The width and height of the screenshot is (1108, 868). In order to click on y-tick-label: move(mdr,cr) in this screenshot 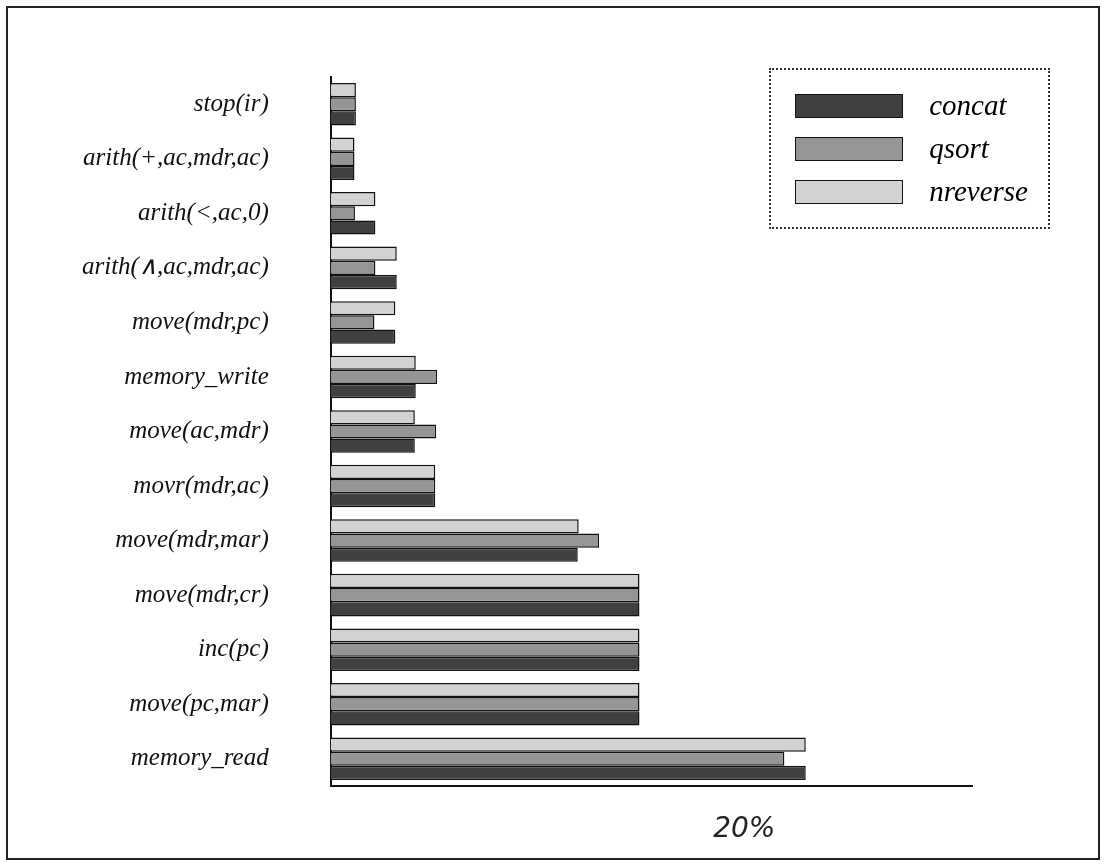, I will do `click(201, 593)`.